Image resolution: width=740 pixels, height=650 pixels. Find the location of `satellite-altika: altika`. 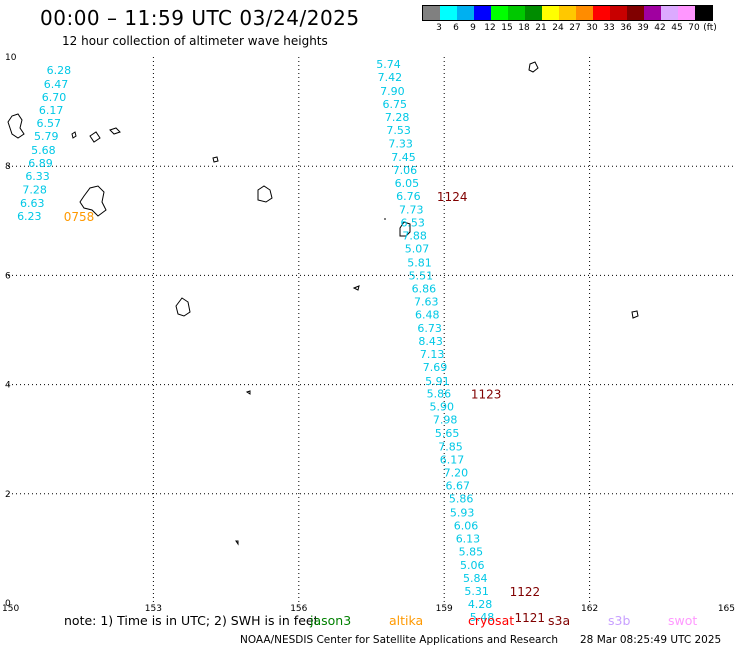

satellite-altika: altika is located at coordinates (406, 620).